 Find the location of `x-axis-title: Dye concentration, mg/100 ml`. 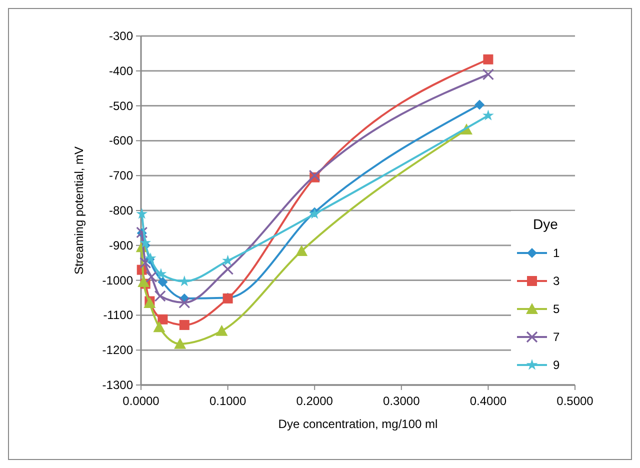

x-axis-title: Dye concentration, mg/100 ml is located at coordinates (358, 424).